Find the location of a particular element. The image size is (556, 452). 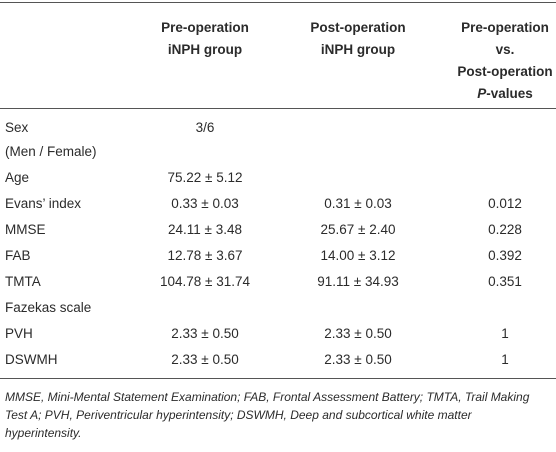

header-italic: P is located at coordinates (482, 93).